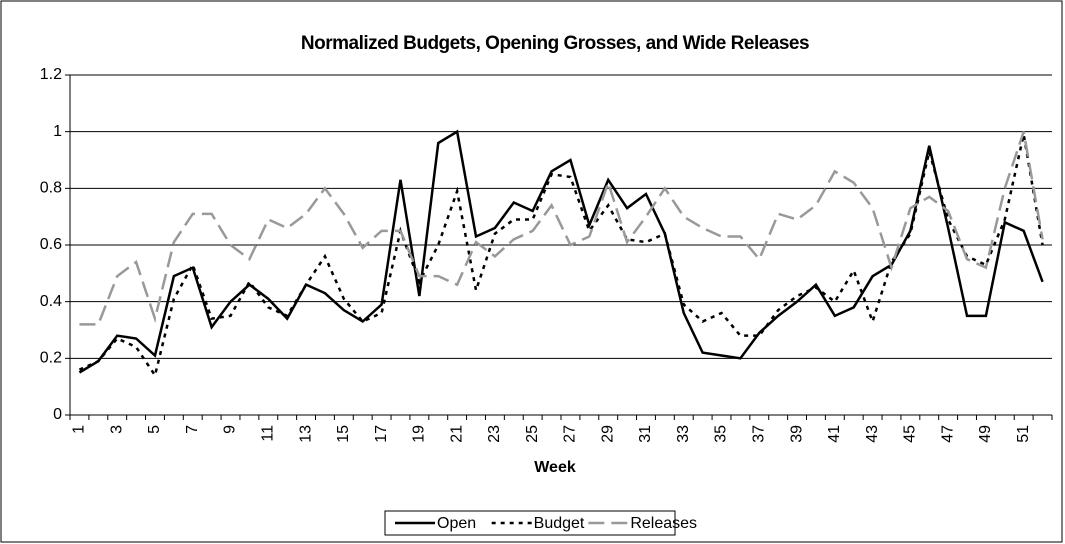 The image size is (1065, 544). Describe the element at coordinates (985, 434) in the screenshot. I see `x-tick-label: 49` at that location.